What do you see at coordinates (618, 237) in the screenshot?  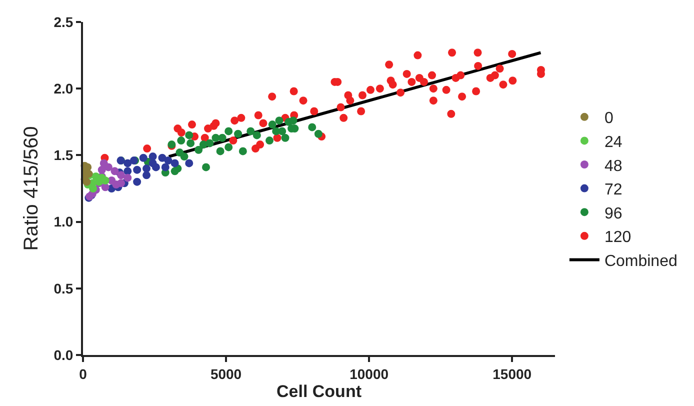 I see `legend-label: 120` at bounding box center [618, 237].